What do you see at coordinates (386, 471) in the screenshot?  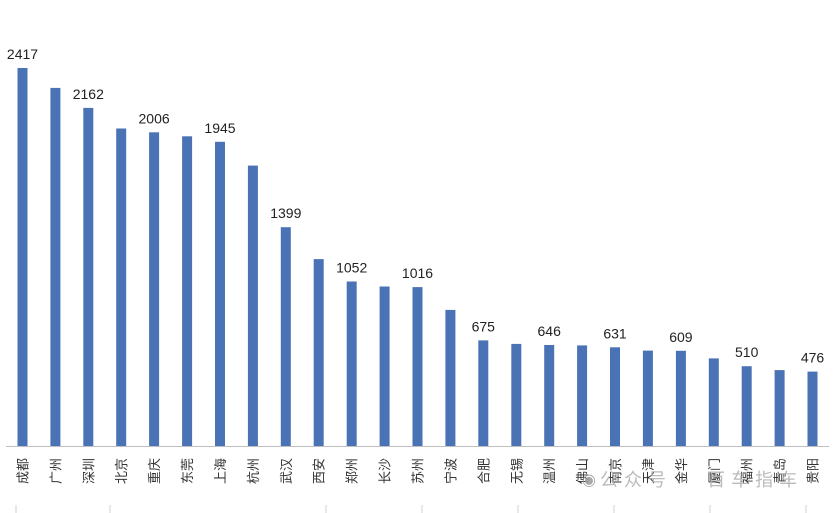 I see `category-label-12: 长沙` at bounding box center [386, 471].